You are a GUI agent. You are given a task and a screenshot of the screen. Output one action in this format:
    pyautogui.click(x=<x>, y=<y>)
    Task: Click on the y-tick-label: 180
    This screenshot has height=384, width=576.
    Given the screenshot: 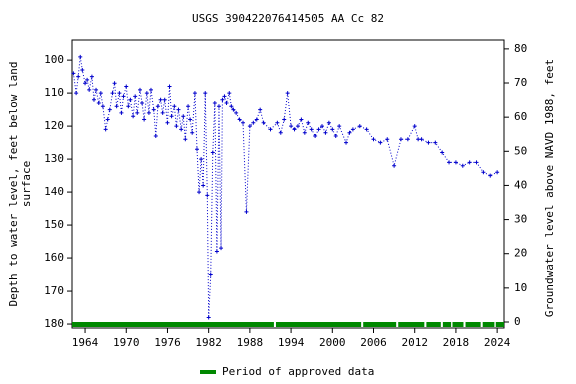 What is the action you would take?
    pyautogui.click(x=54, y=323)
    